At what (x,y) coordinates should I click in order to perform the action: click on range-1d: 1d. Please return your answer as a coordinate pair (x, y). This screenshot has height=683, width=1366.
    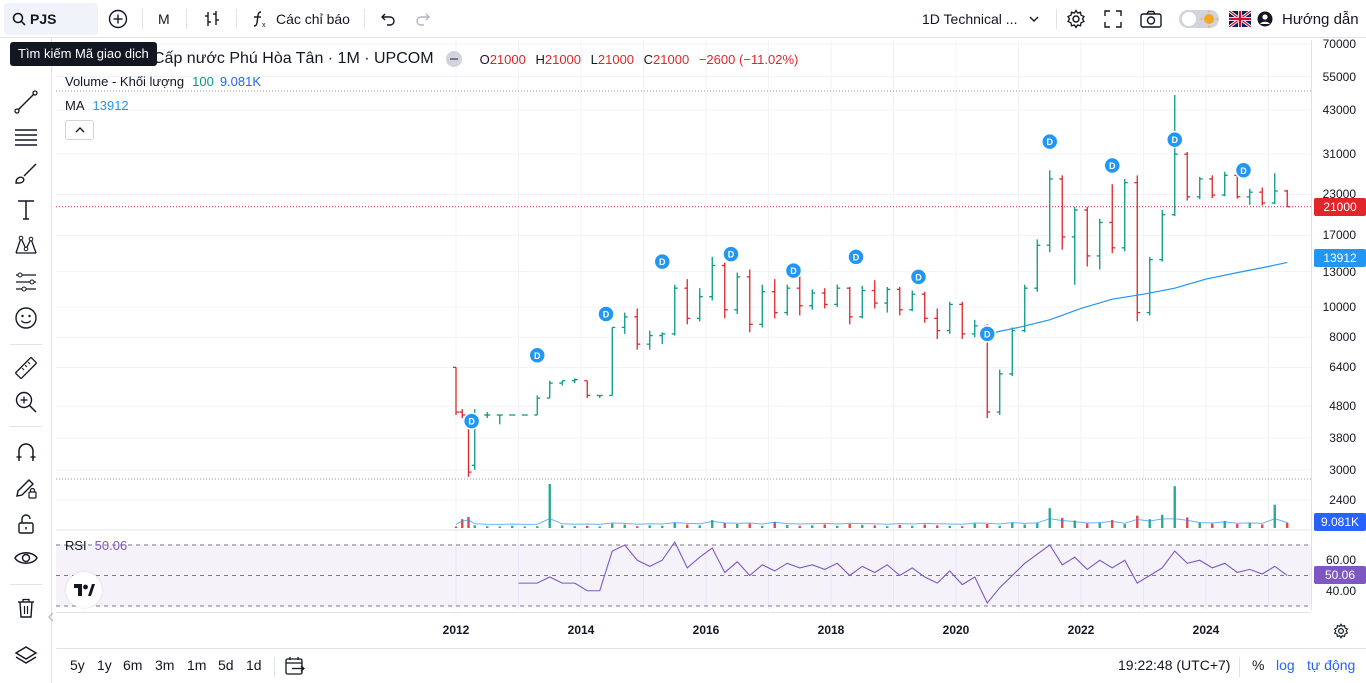
    Looking at the image, I should click on (254, 665).